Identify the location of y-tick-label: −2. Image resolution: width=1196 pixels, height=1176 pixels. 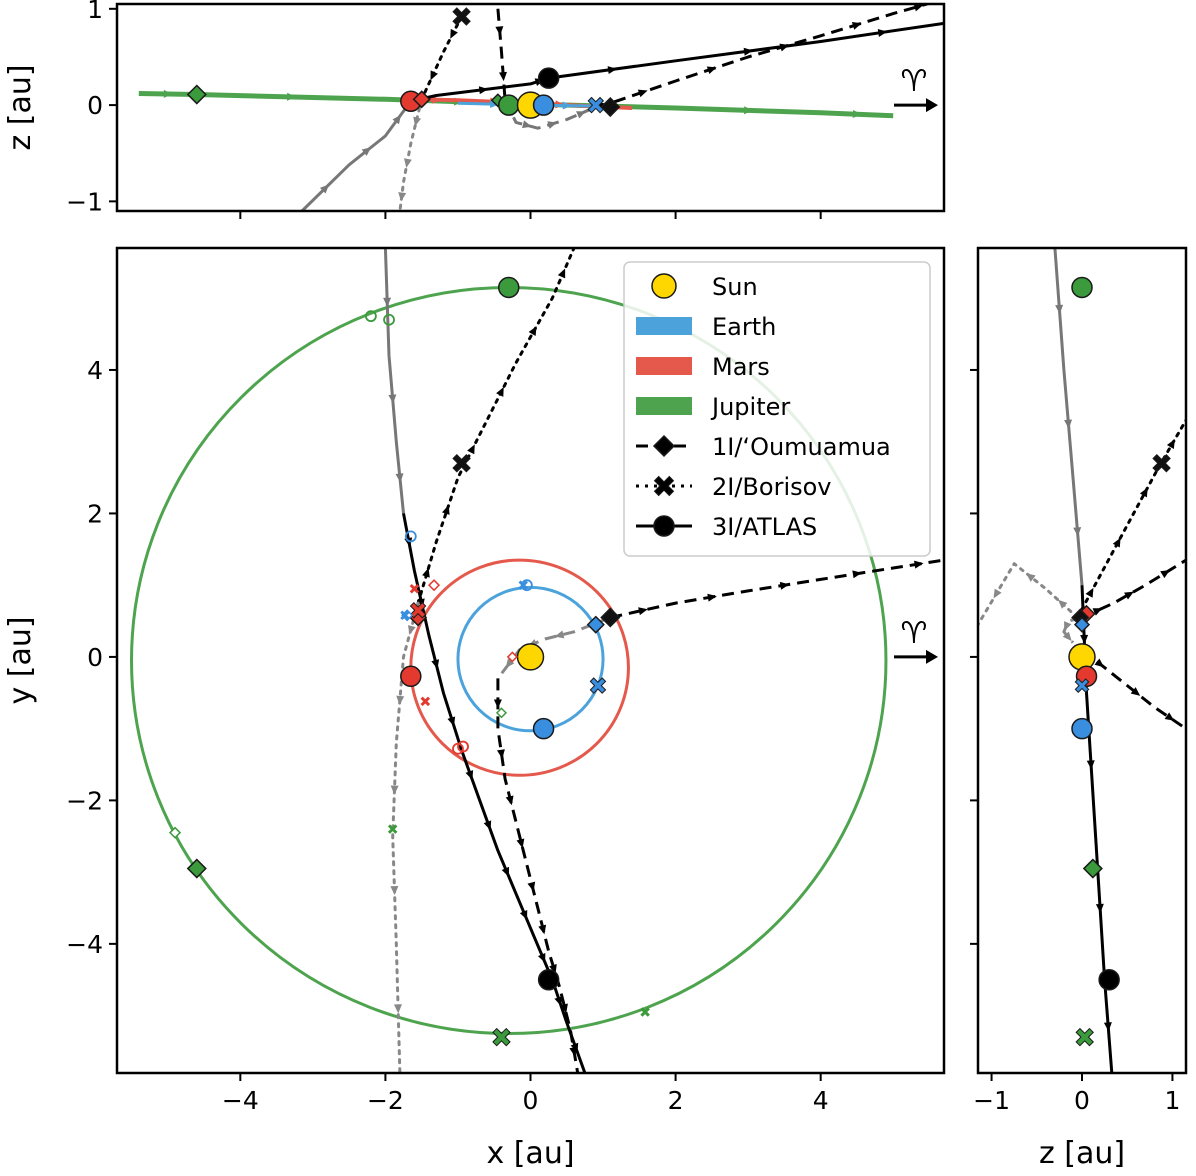
(84, 800).